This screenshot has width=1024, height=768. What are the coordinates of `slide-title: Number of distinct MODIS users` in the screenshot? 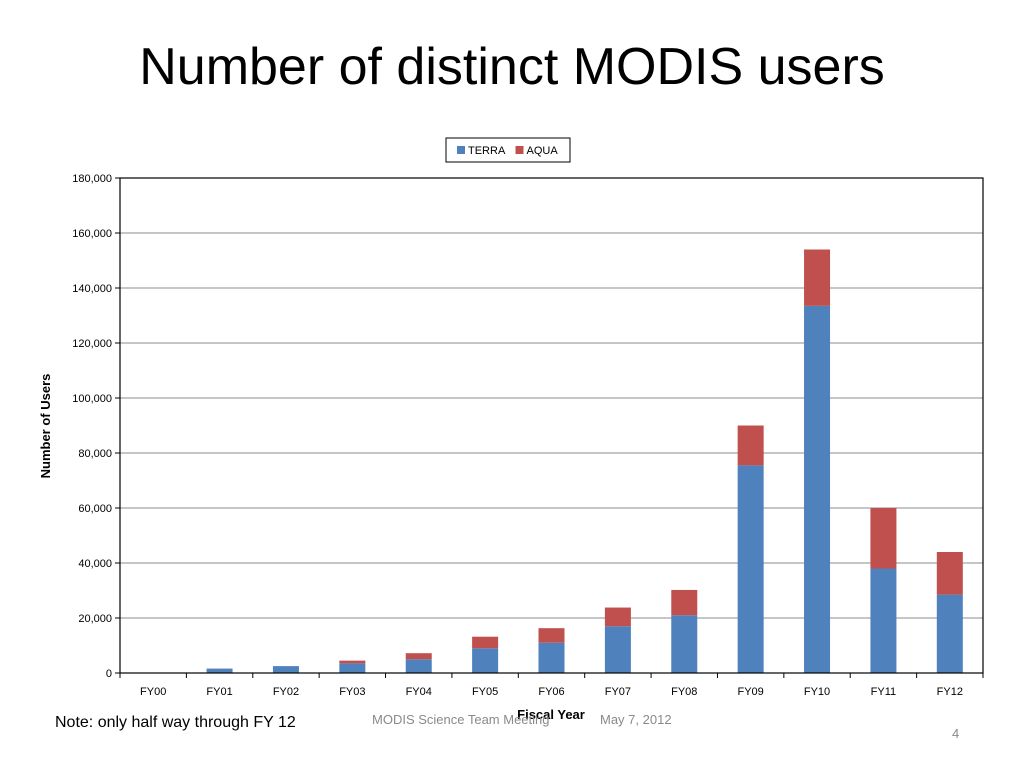 It's located at (512, 67).